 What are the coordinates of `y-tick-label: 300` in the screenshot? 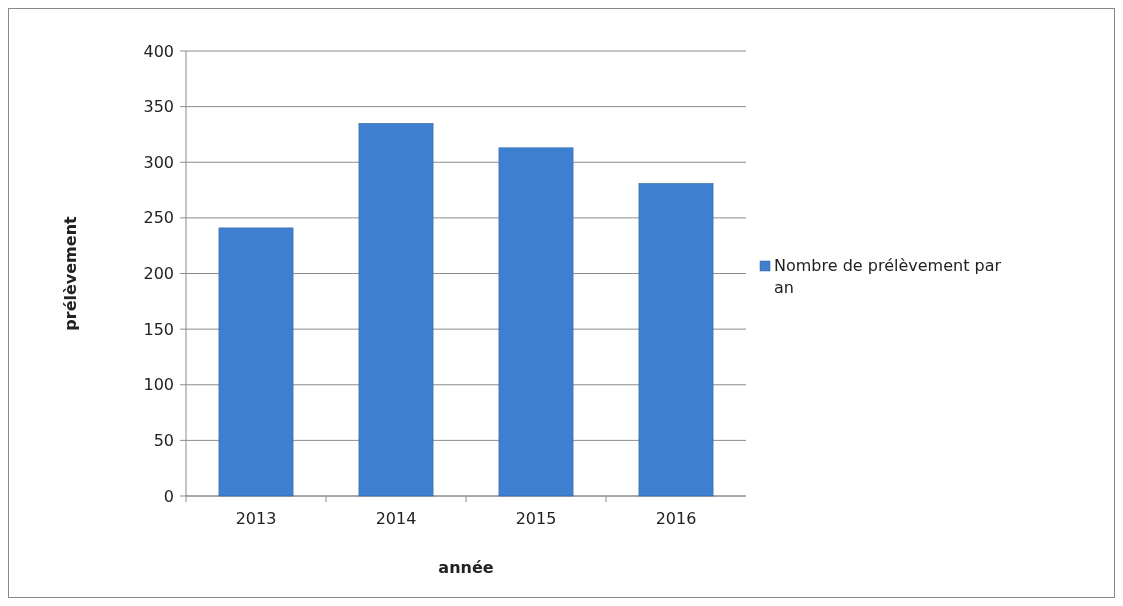 It's located at (158, 162).